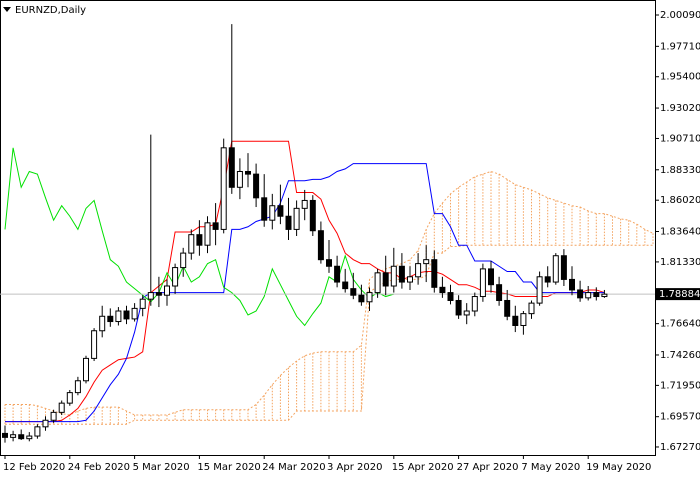 The width and height of the screenshot is (700, 500). What do you see at coordinates (680, 15) in the screenshot?
I see `y-tick-label: 2.00090` at bounding box center [680, 15].